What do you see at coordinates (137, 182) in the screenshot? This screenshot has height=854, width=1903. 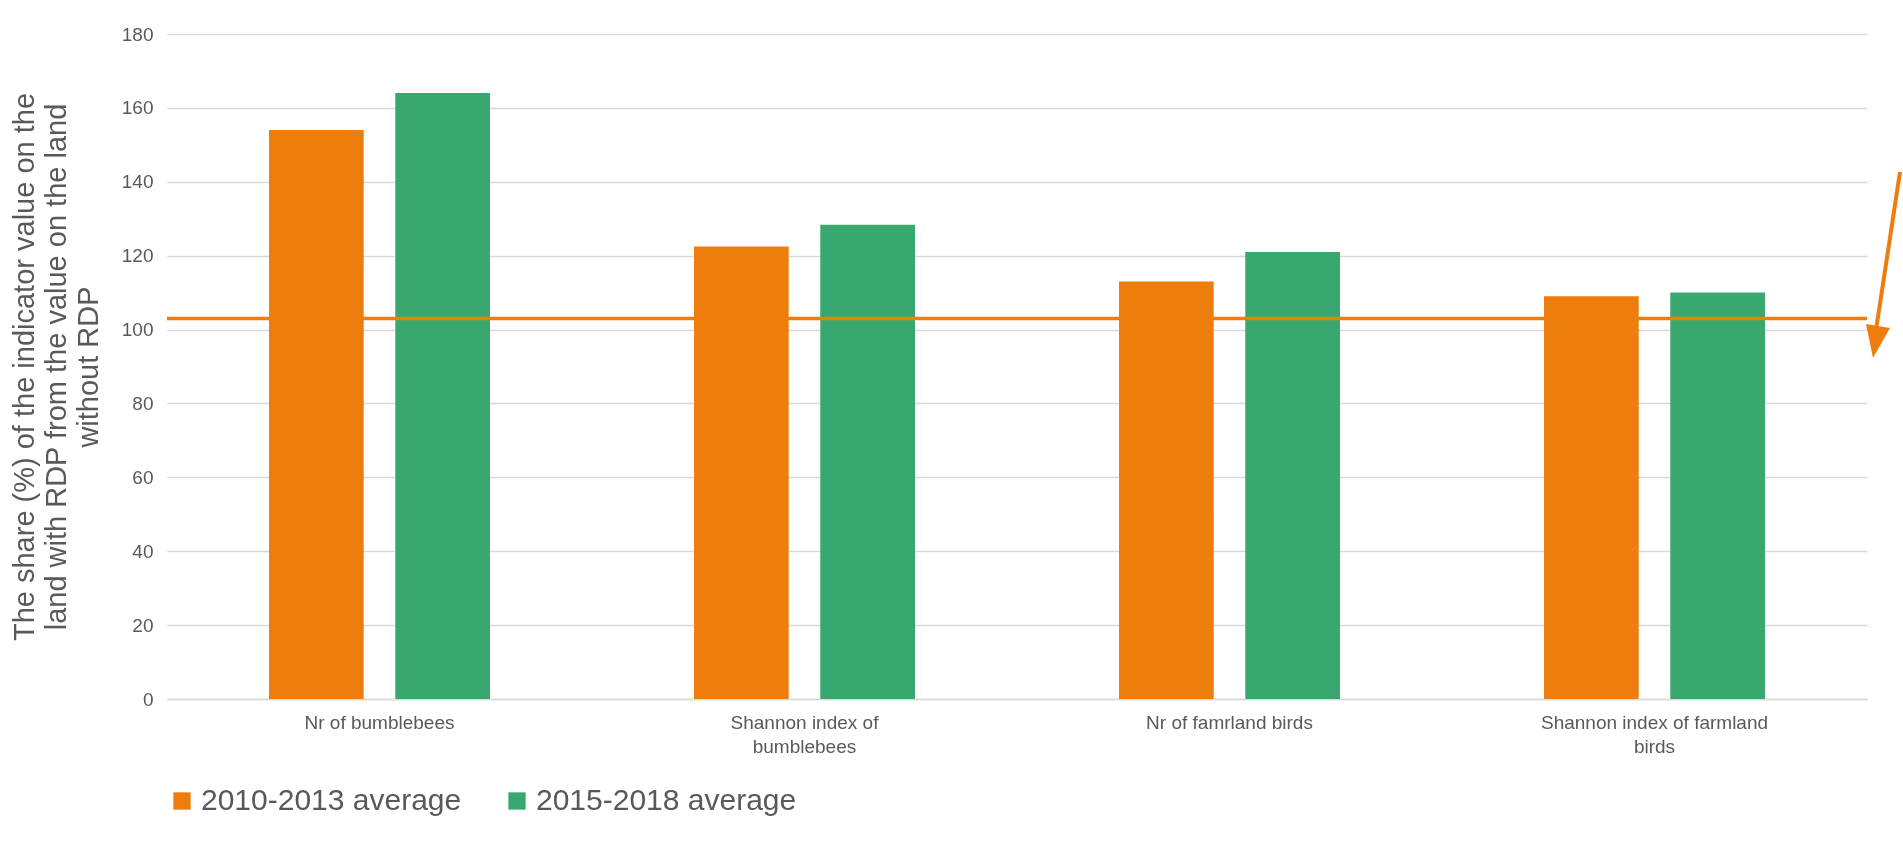 I see `y-tick-label: 140` at bounding box center [137, 182].